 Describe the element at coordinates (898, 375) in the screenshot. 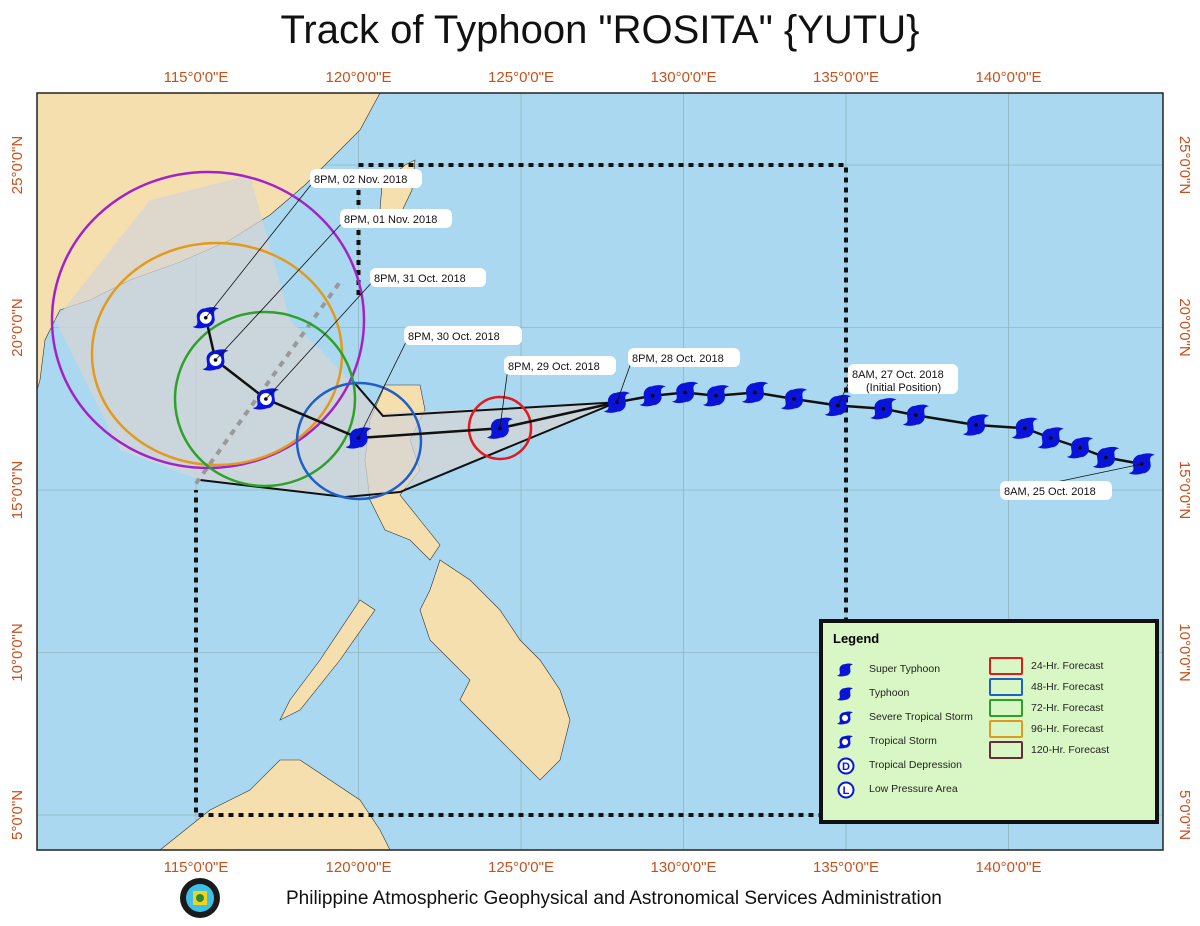

I see `initial-position-label: 8AM, 27 Oct. 2018` at that location.